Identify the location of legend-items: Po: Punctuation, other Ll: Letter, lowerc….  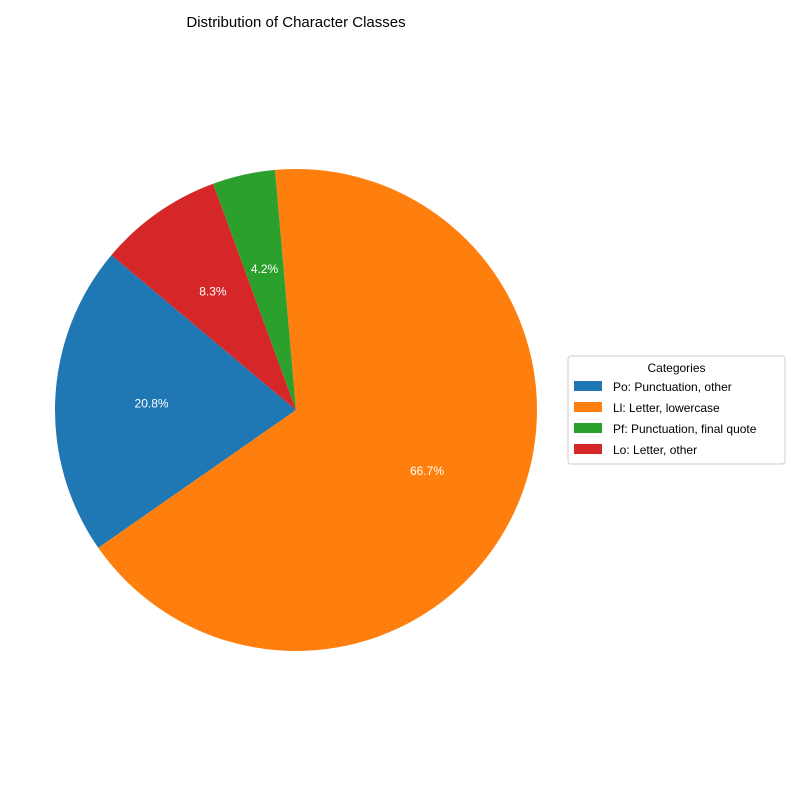
(665, 418).